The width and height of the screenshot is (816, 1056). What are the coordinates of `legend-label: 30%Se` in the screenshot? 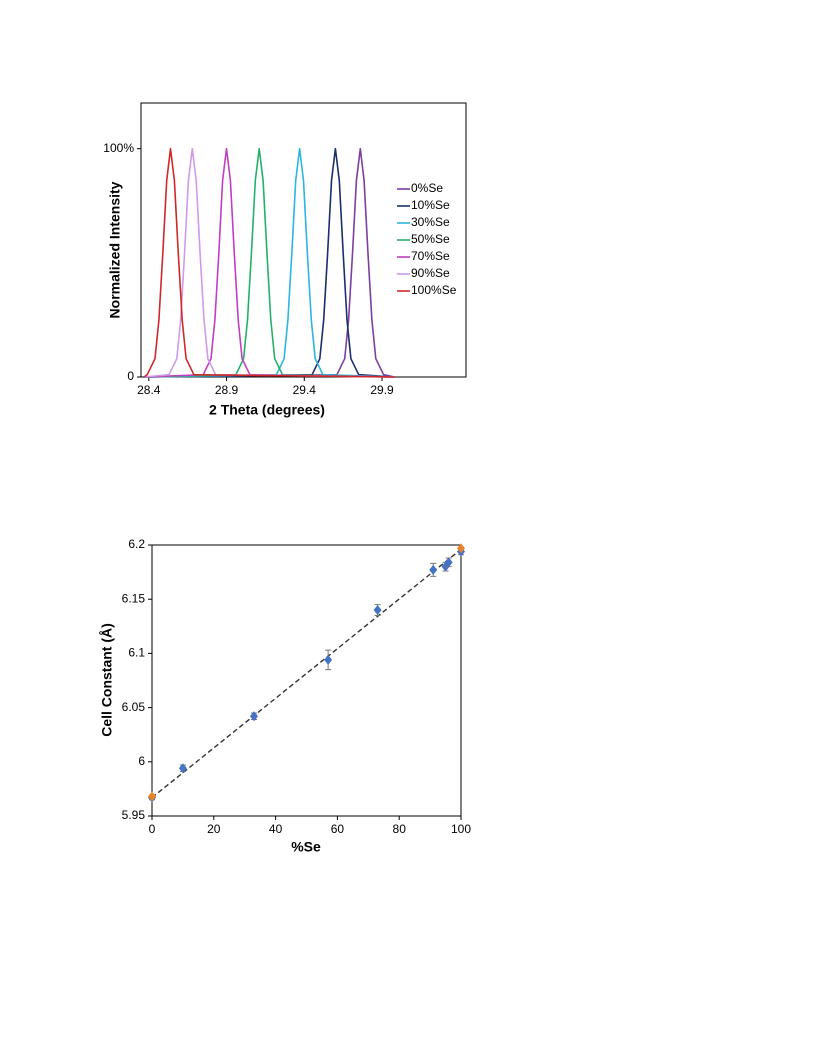 It's located at (430, 222).